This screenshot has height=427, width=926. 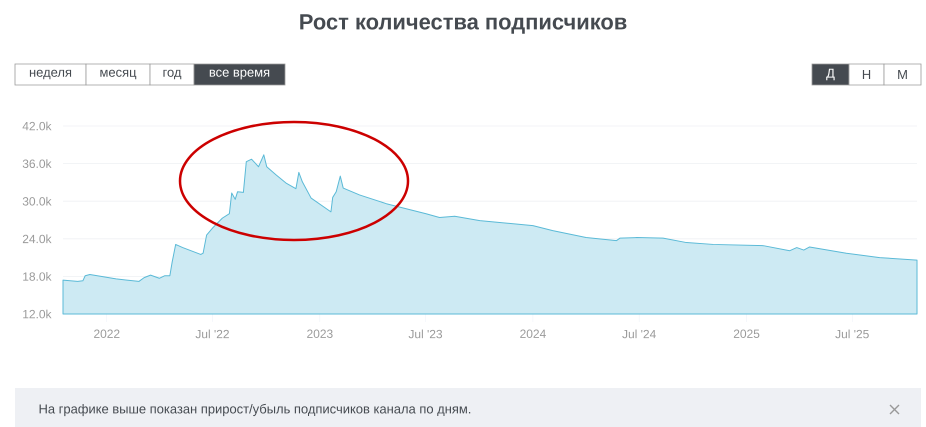 What do you see at coordinates (852, 334) in the screenshot?
I see `x-tick-label: Jul '25` at bounding box center [852, 334].